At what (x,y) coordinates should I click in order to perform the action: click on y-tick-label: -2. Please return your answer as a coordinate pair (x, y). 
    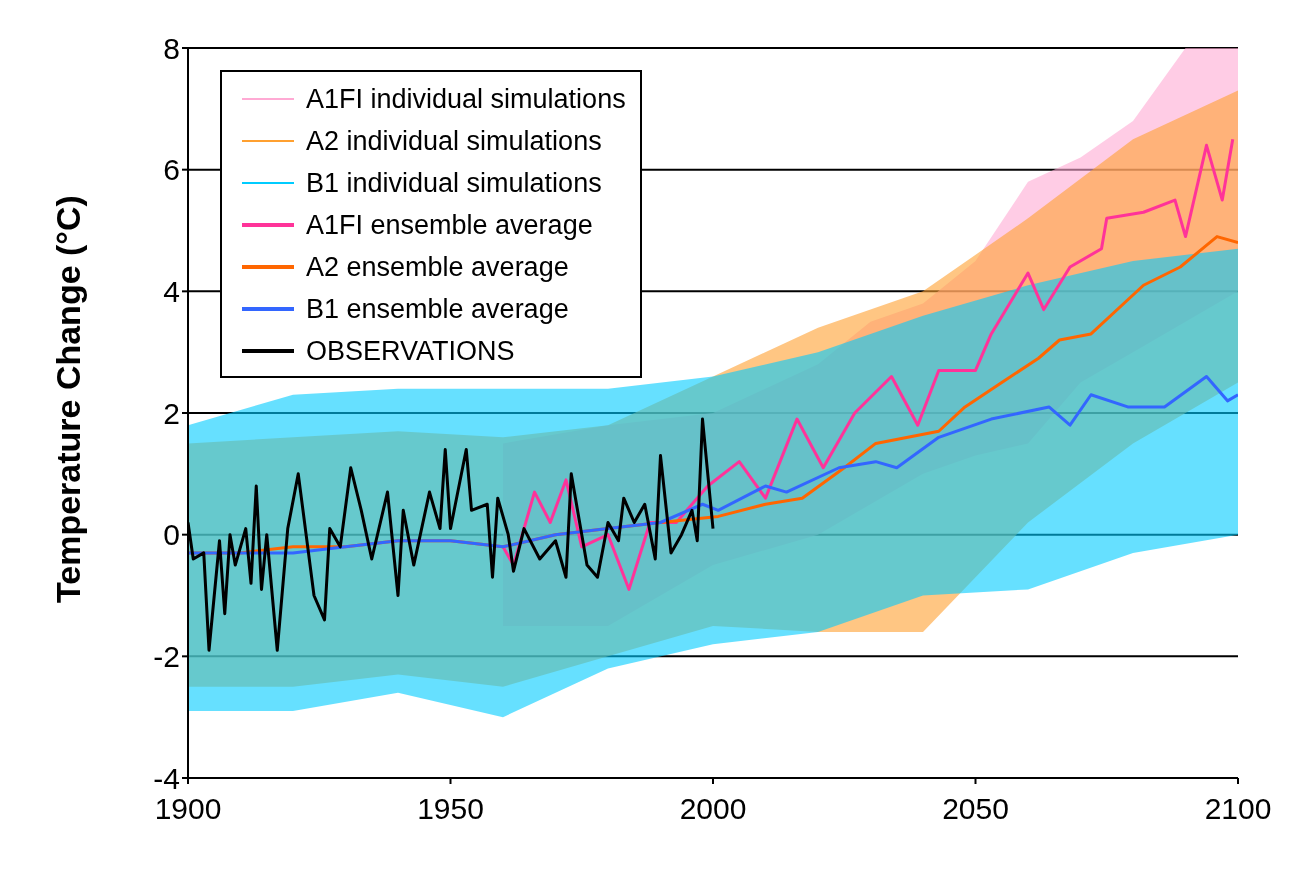
    Looking at the image, I should click on (166, 656).